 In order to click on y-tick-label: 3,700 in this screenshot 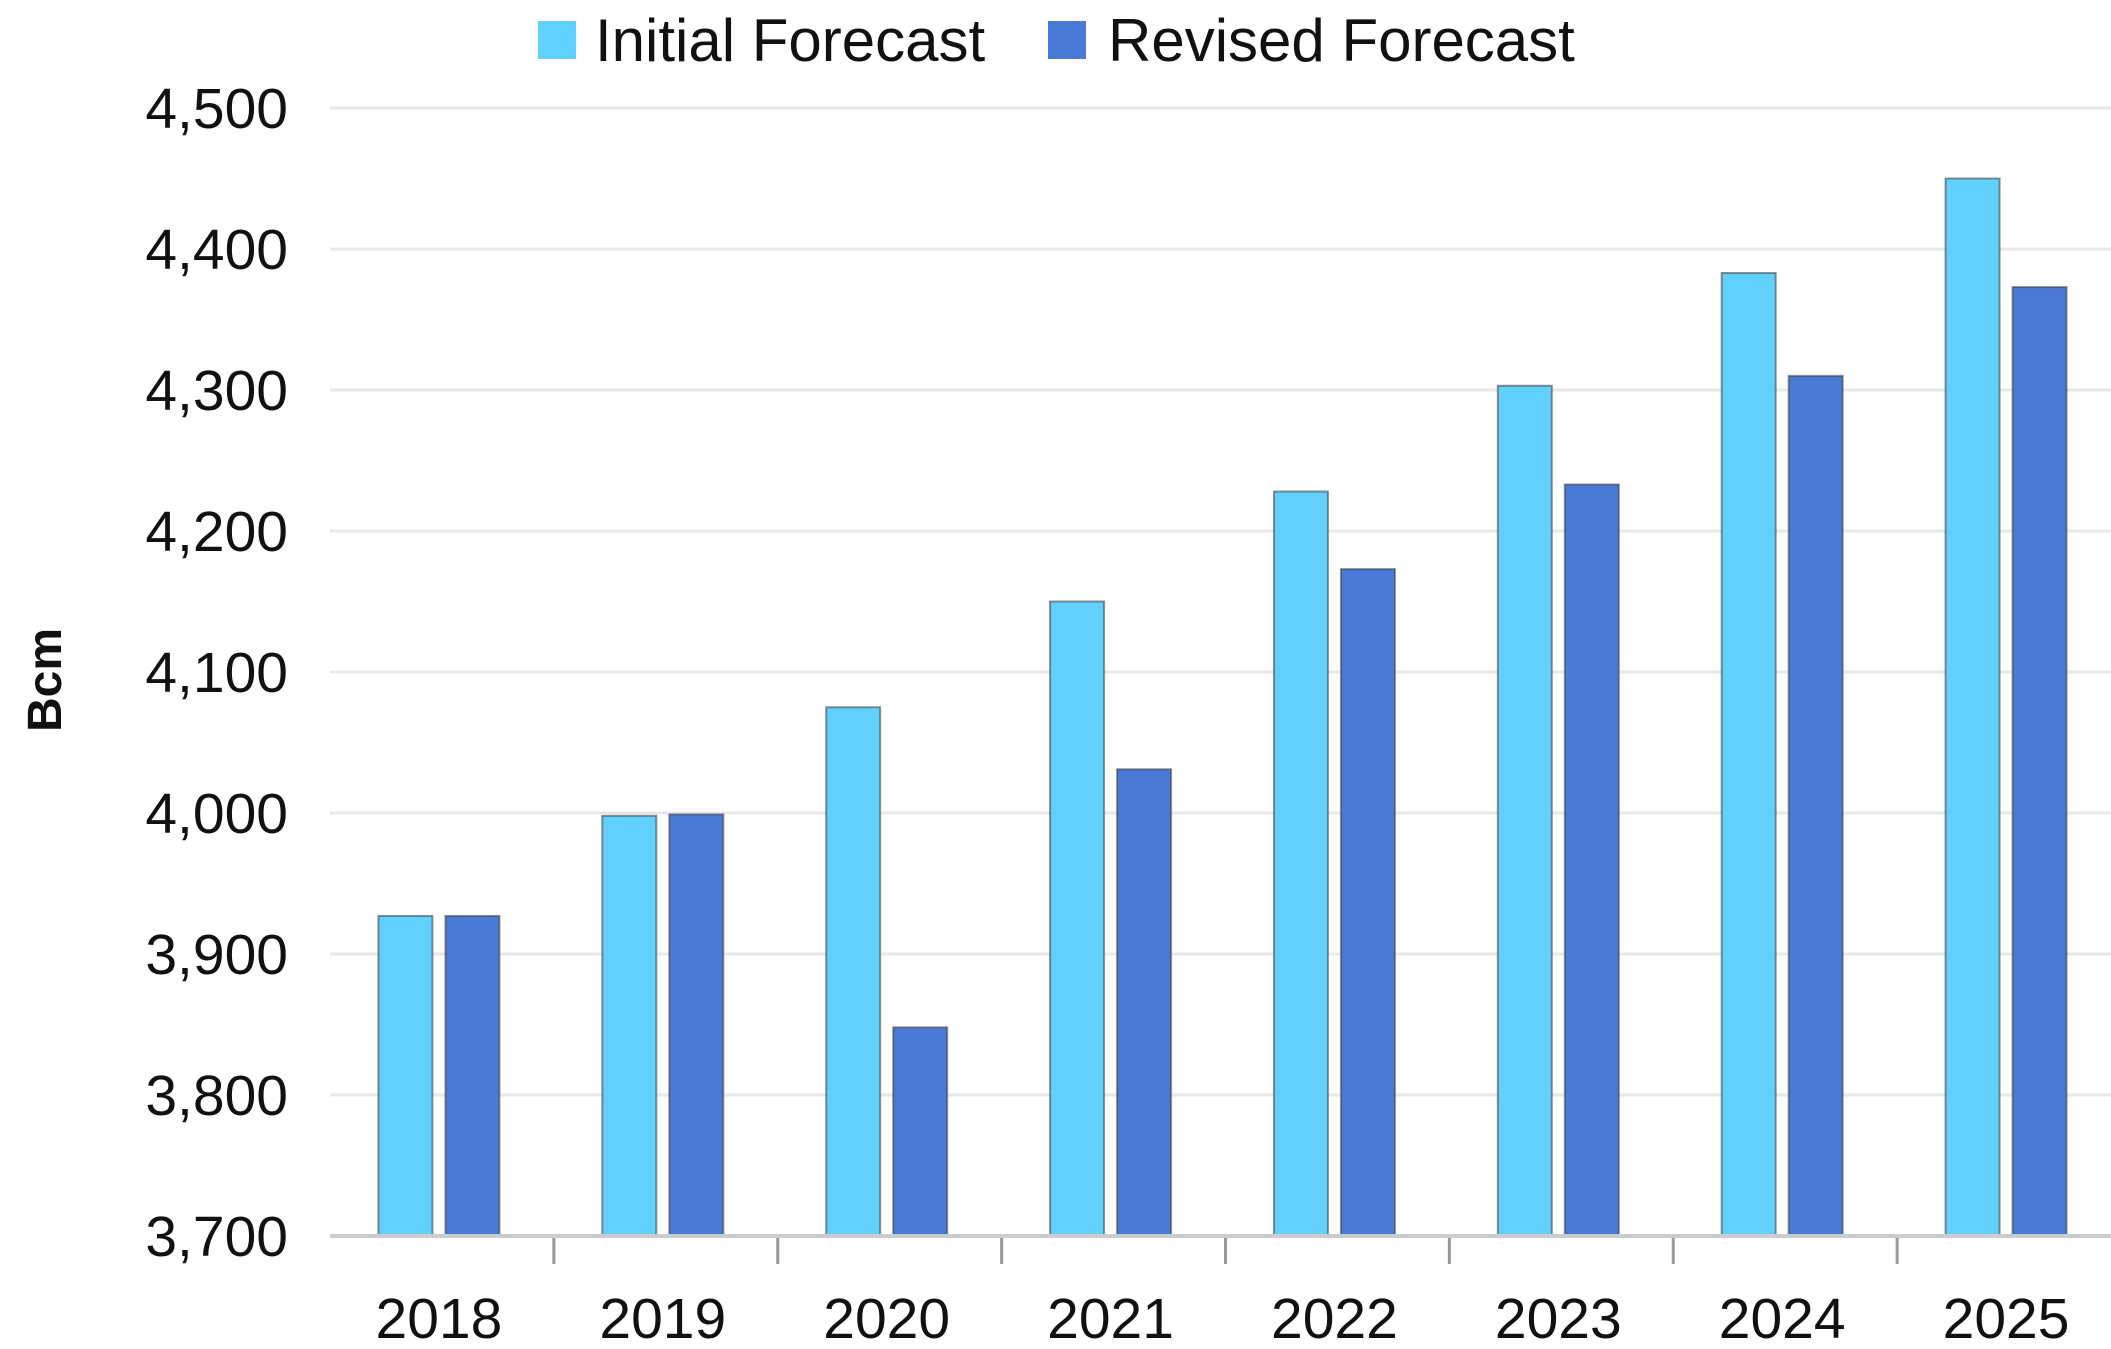, I will do `click(216, 1237)`.